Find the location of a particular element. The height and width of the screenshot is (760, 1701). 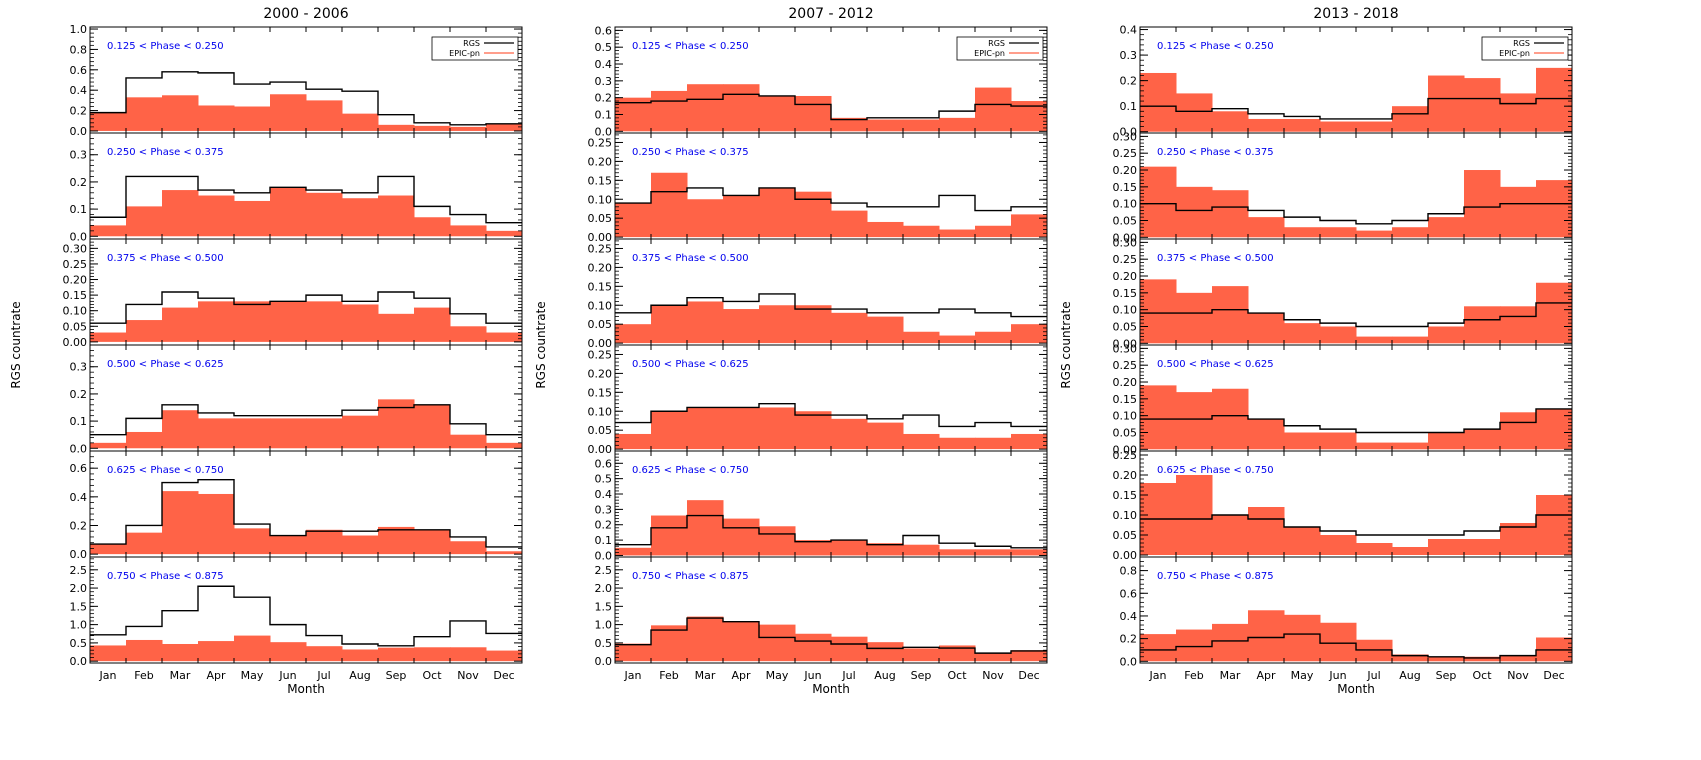

panel: 0.0 0.1 0.2 0.3 0.250 < Phase < 0.375 is located at coordinates (296, 187).